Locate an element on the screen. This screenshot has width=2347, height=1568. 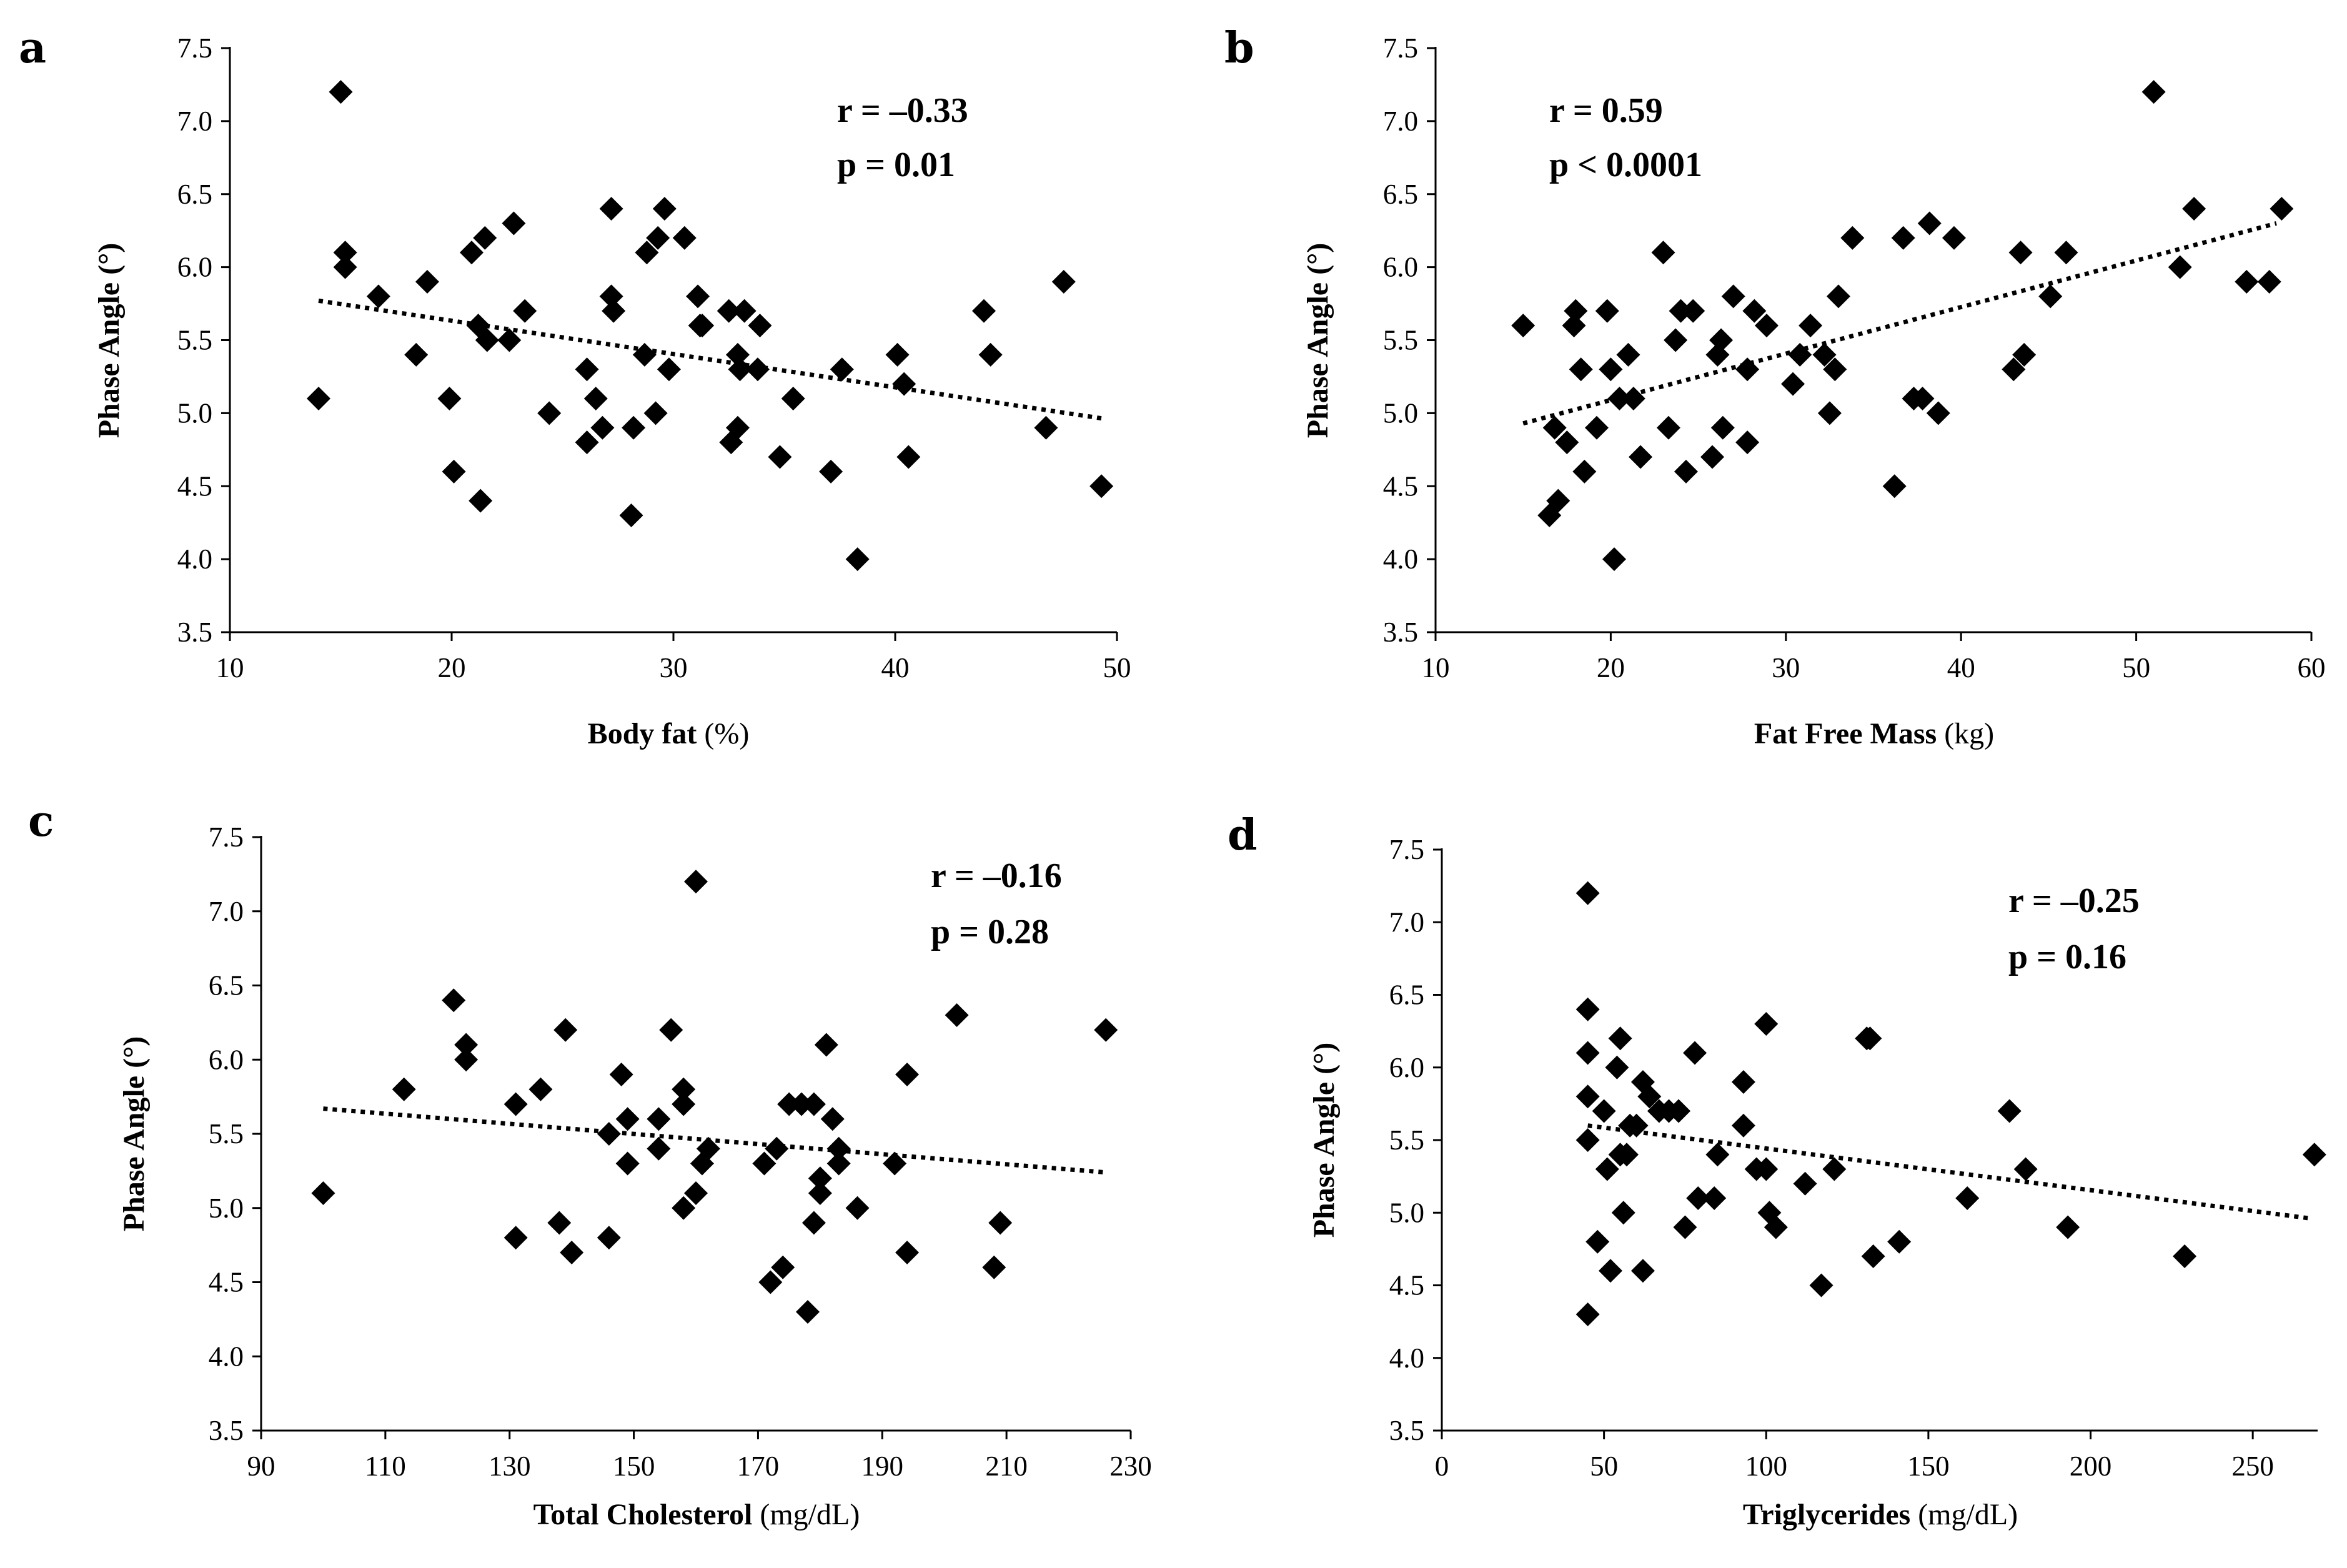
x-tick-label: 110 is located at coordinates (385, 1466).